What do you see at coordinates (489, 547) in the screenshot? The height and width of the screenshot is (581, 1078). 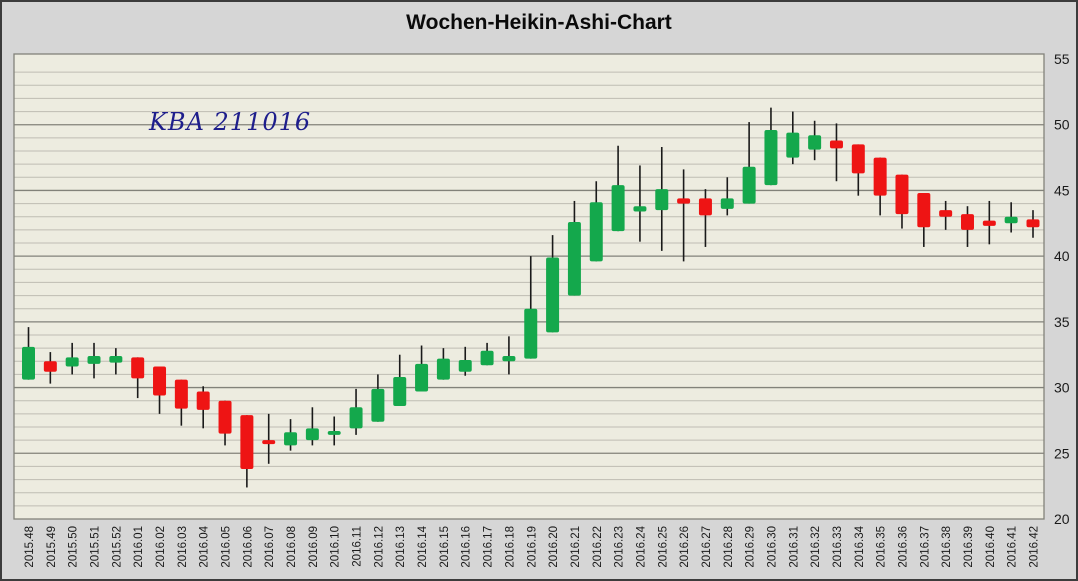 I see `x-axis-label: 2016.17` at bounding box center [489, 547].